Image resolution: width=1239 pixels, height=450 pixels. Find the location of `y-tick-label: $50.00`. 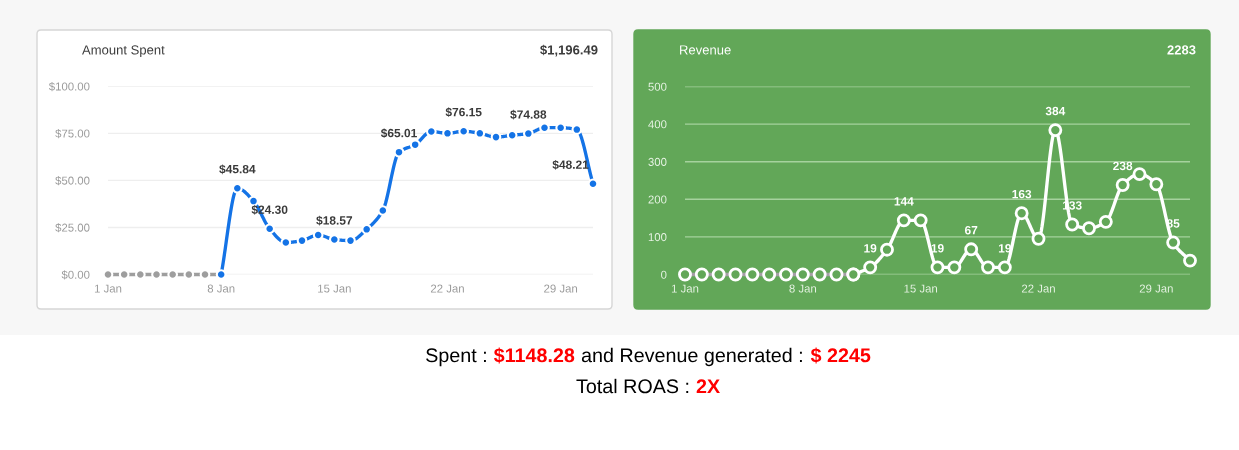

y-tick-label: $50.00 is located at coordinates (72, 181).